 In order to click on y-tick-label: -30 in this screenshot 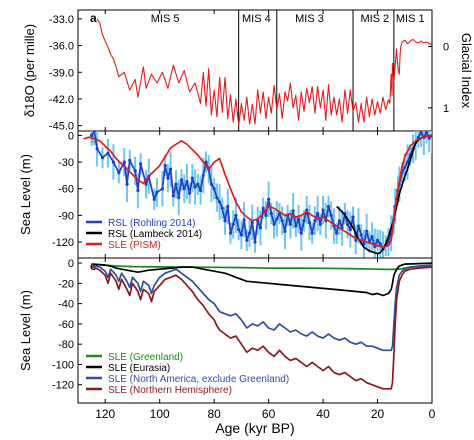, I will do `click(66, 163)`.